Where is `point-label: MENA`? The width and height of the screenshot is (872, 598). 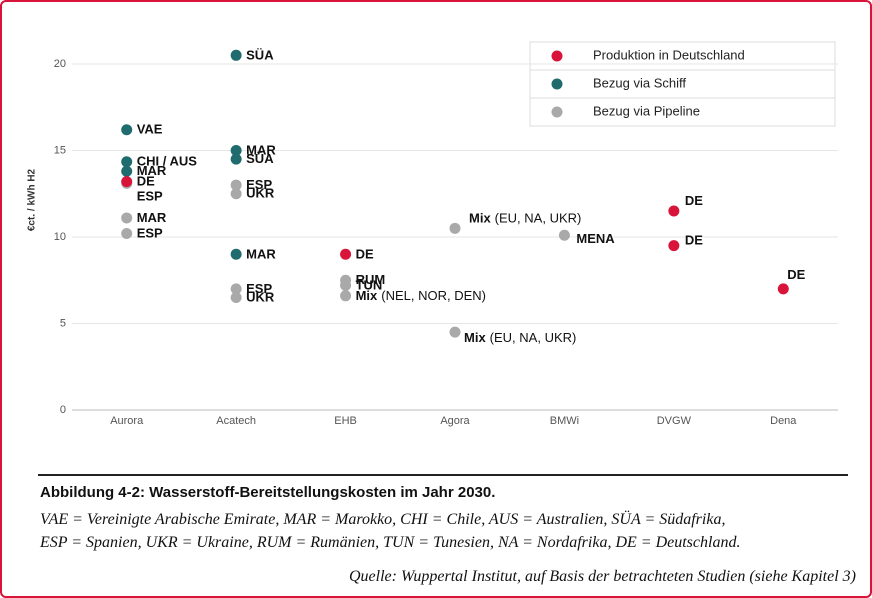
point-label: MENA is located at coordinates (595, 239).